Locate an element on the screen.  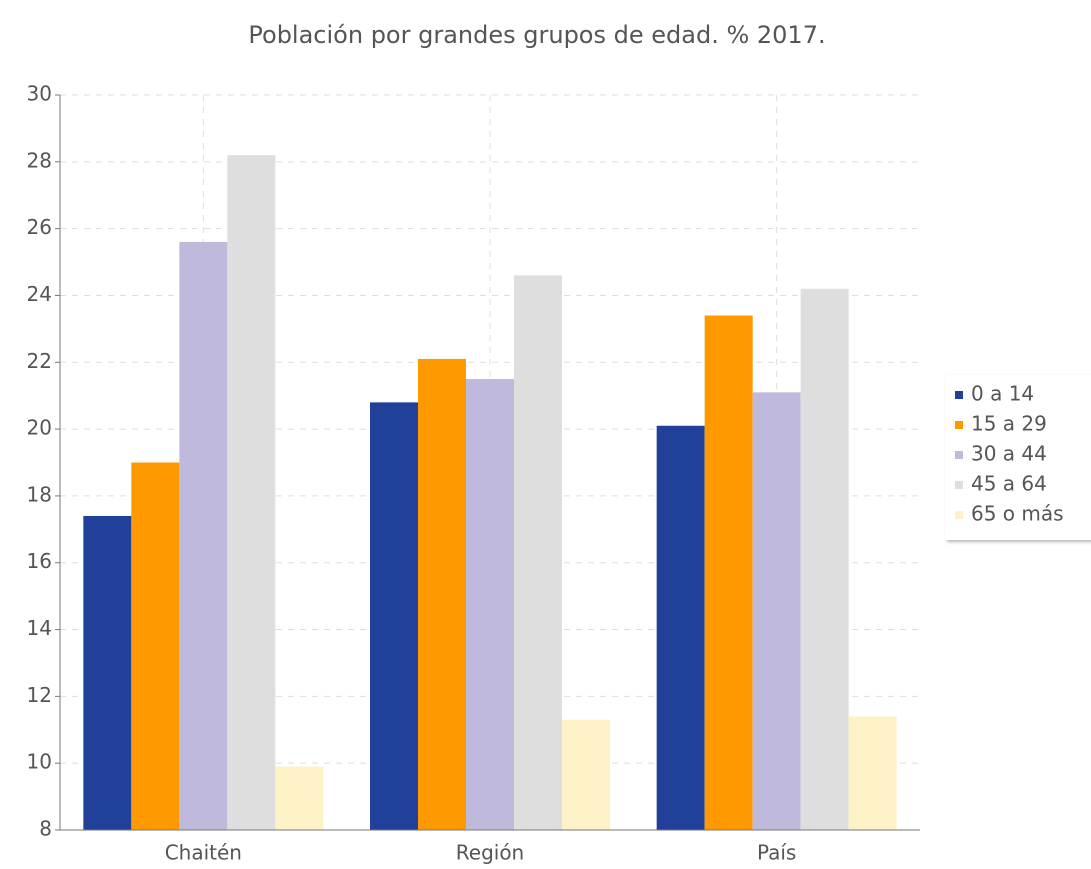
y-tick-label: 22 is located at coordinates (39, 361).